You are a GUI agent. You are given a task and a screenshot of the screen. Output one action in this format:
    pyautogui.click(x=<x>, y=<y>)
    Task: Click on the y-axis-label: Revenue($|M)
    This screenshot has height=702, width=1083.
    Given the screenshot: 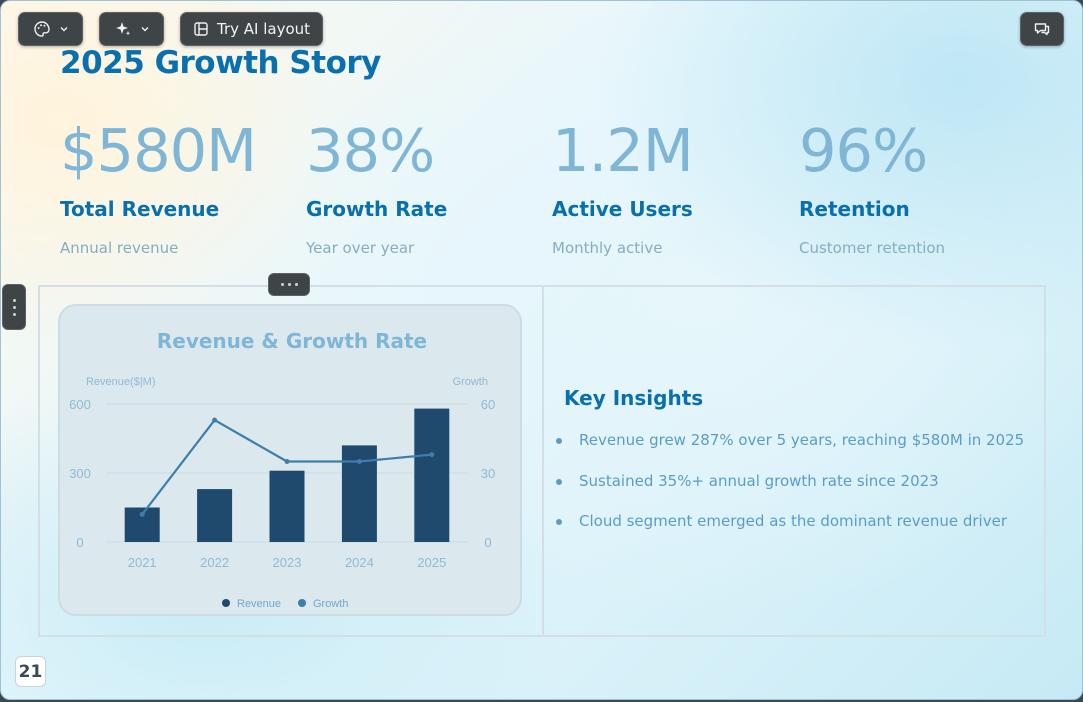 What is the action you would take?
    pyautogui.click(x=121, y=382)
    